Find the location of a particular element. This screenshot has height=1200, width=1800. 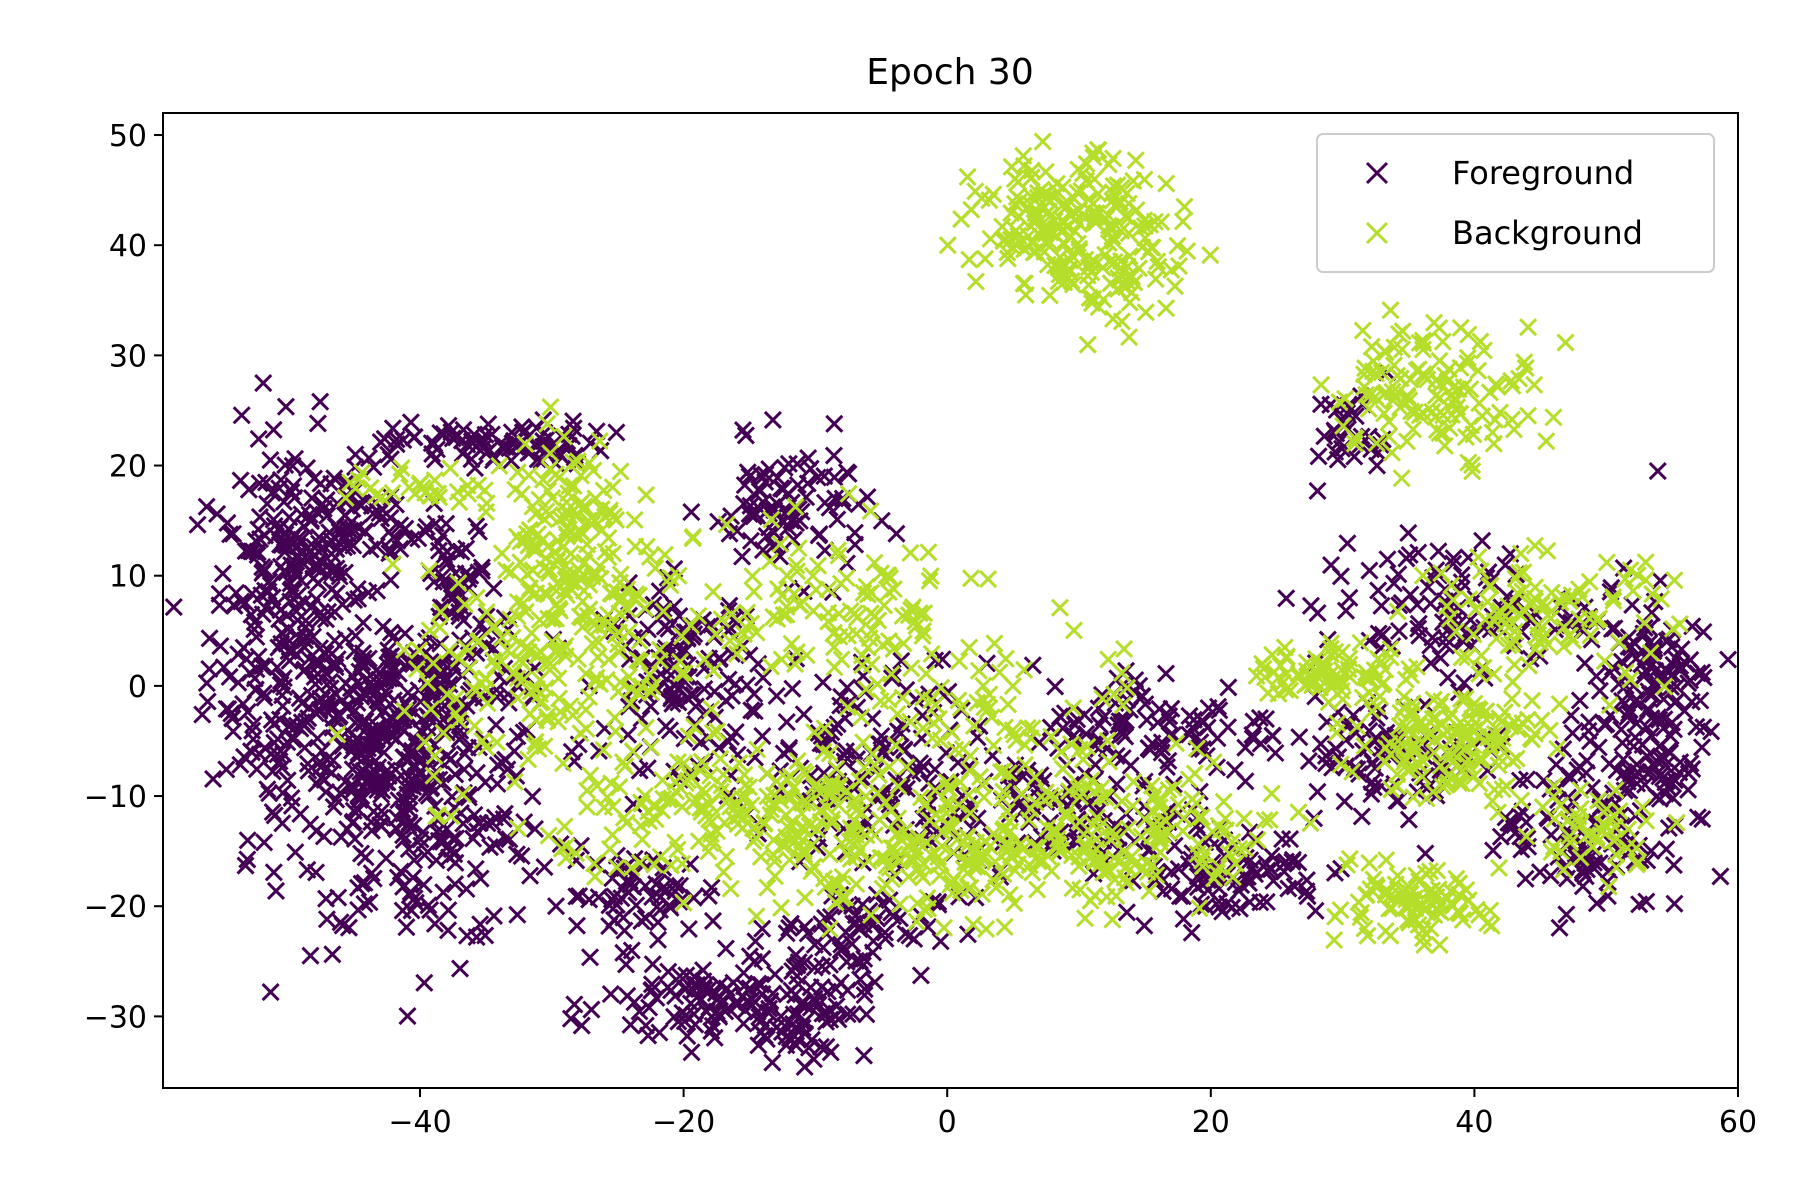

legend-label-background: Background is located at coordinates (1547, 233).